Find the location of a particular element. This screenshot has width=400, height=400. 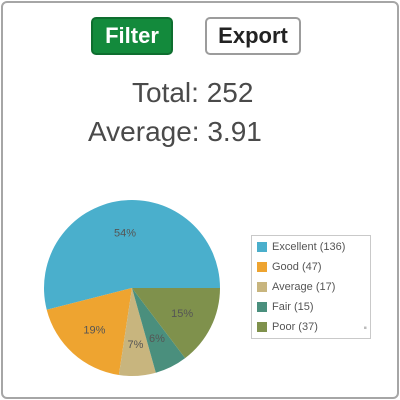

legend-swatch-excellent is located at coordinates (262, 247).